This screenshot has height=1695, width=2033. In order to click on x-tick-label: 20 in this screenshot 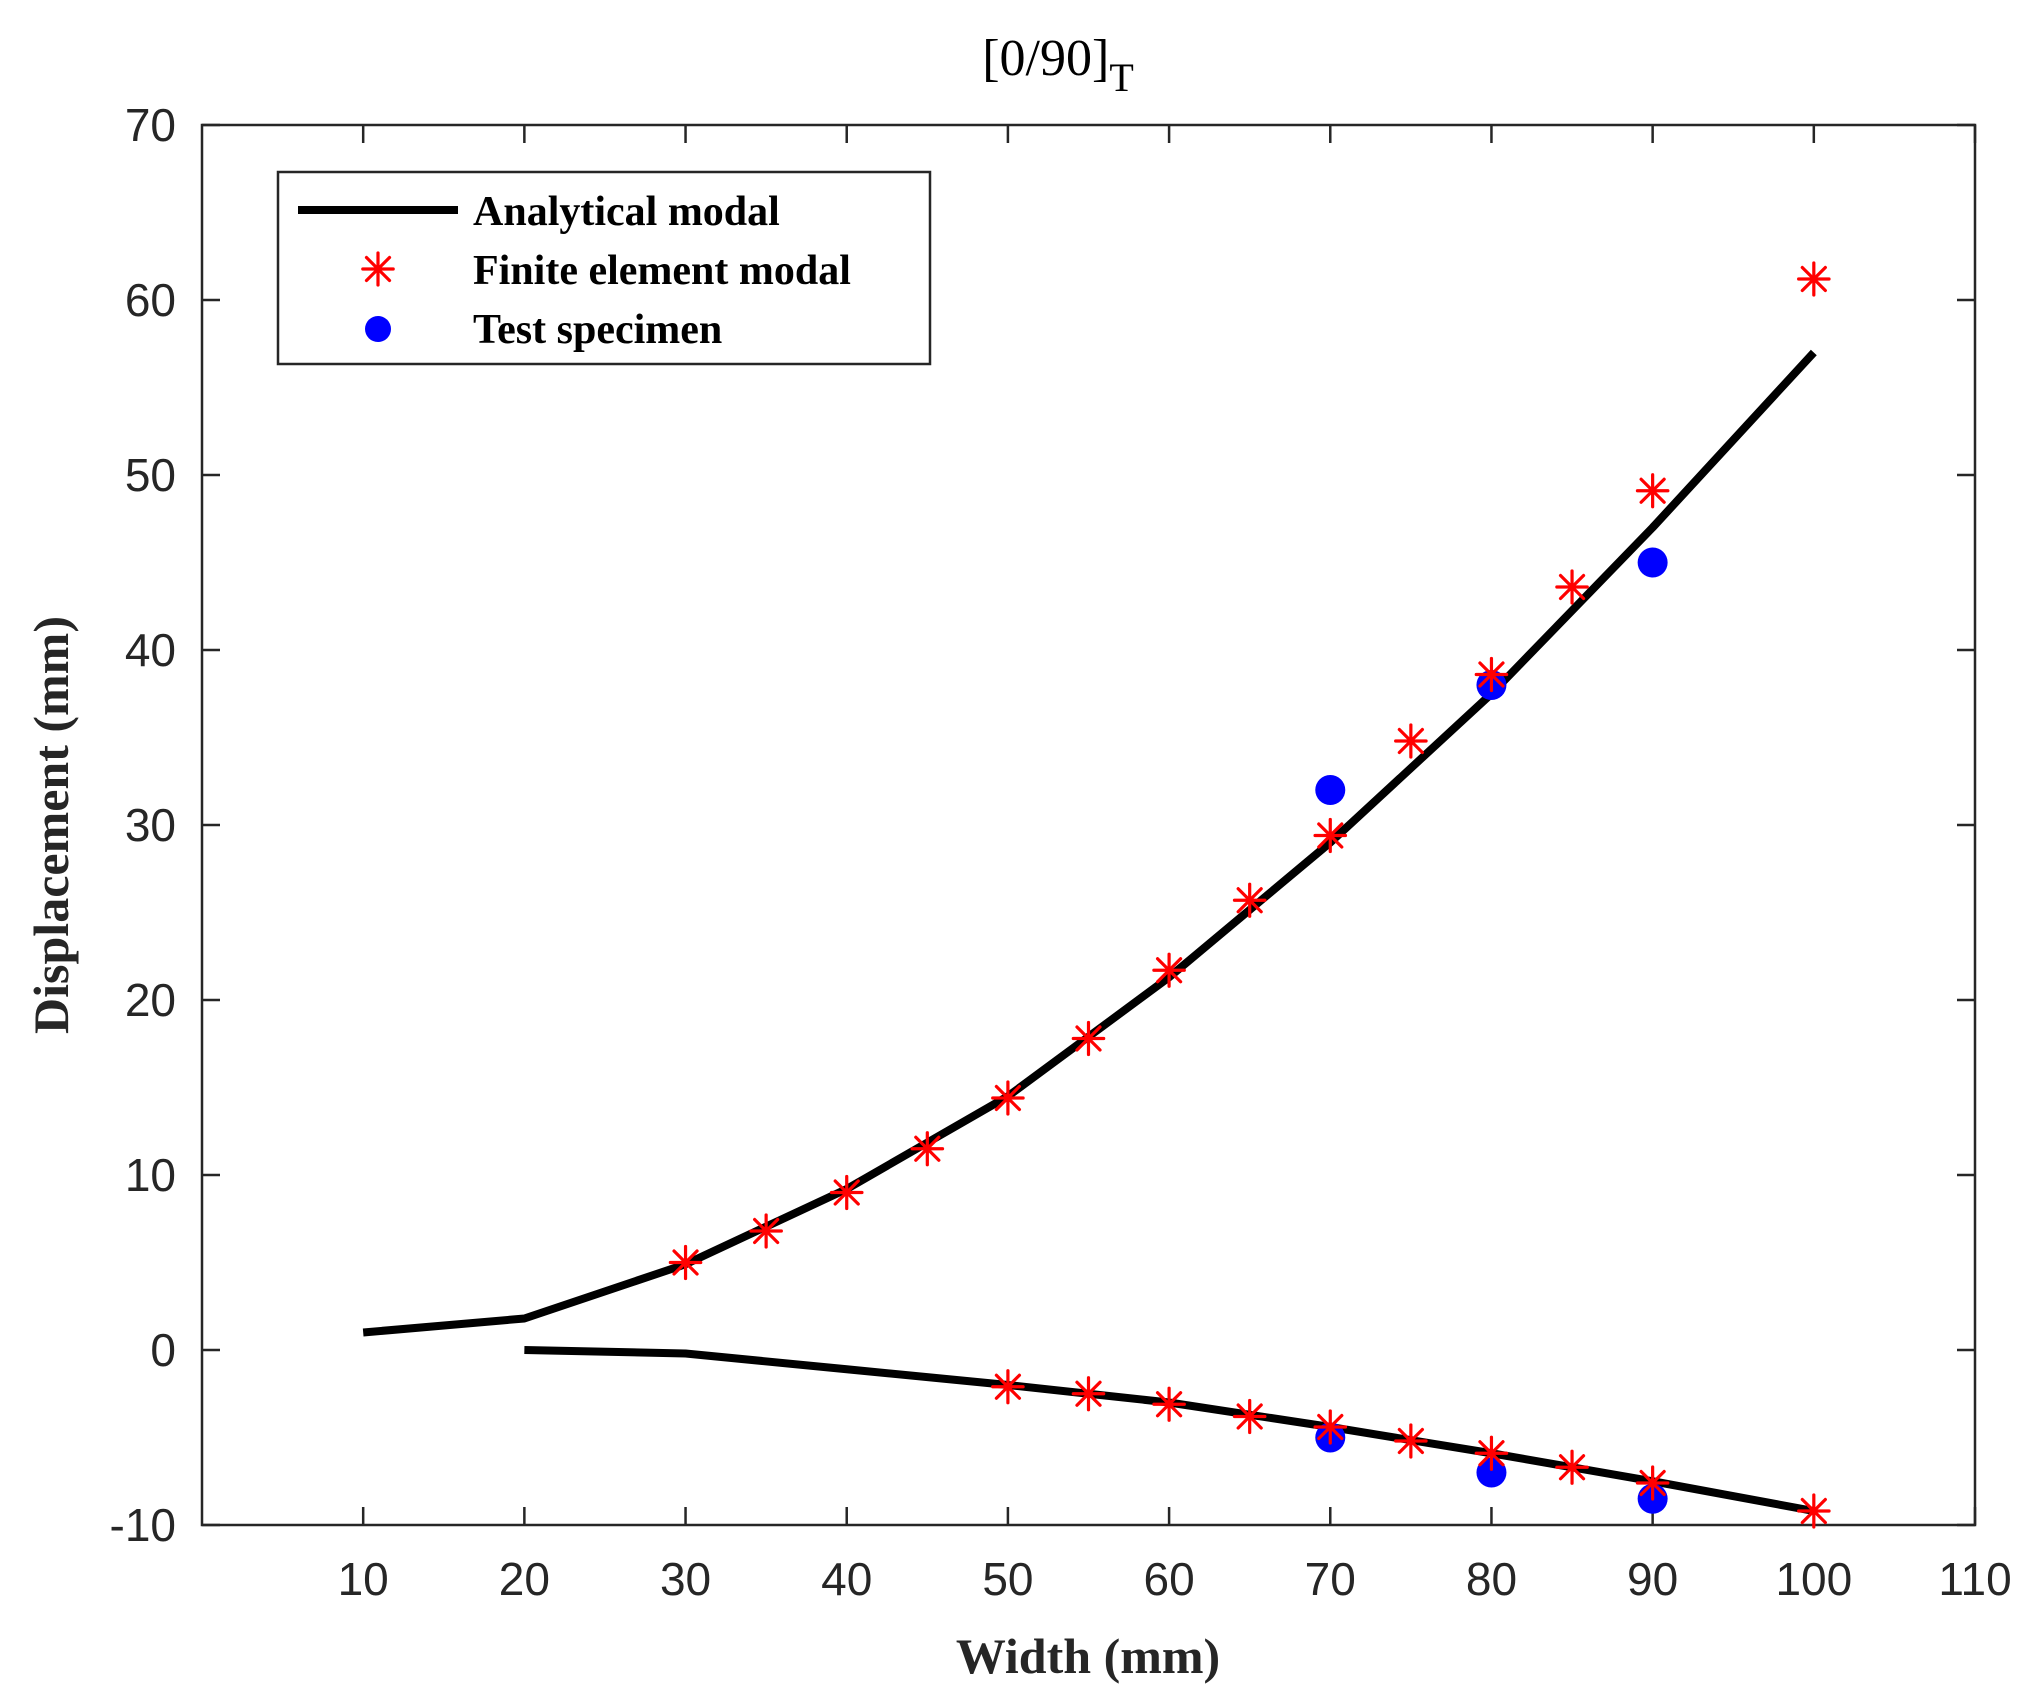, I will do `click(524, 1579)`.